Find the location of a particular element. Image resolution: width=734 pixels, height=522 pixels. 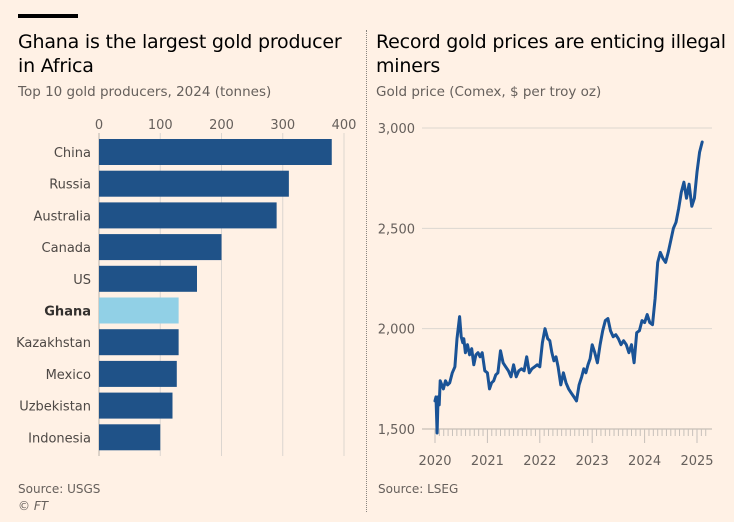

x-tick-label: 2024 is located at coordinates (644, 461).